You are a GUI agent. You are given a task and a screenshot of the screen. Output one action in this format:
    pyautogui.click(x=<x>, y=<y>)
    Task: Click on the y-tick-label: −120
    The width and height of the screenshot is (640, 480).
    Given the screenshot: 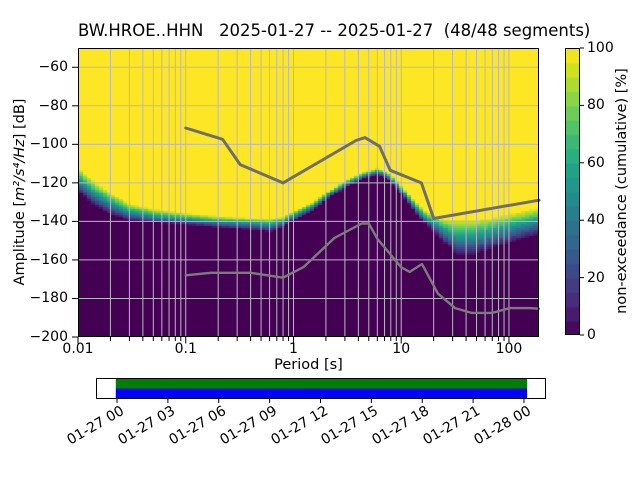 What is the action you would take?
    pyautogui.click(x=48, y=182)
    